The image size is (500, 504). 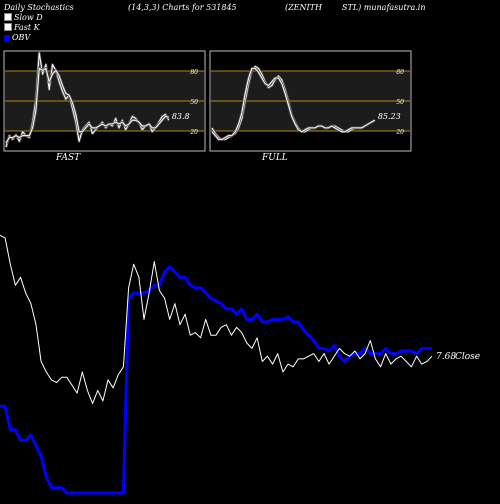 I want to click on legend-slow-d: Slow D, so click(x=23, y=17).